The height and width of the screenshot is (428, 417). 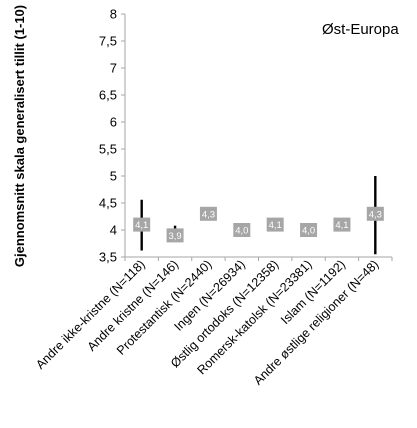 What do you see at coordinates (113, 176) in the screenshot?
I see `y-tick-label: 5` at bounding box center [113, 176].